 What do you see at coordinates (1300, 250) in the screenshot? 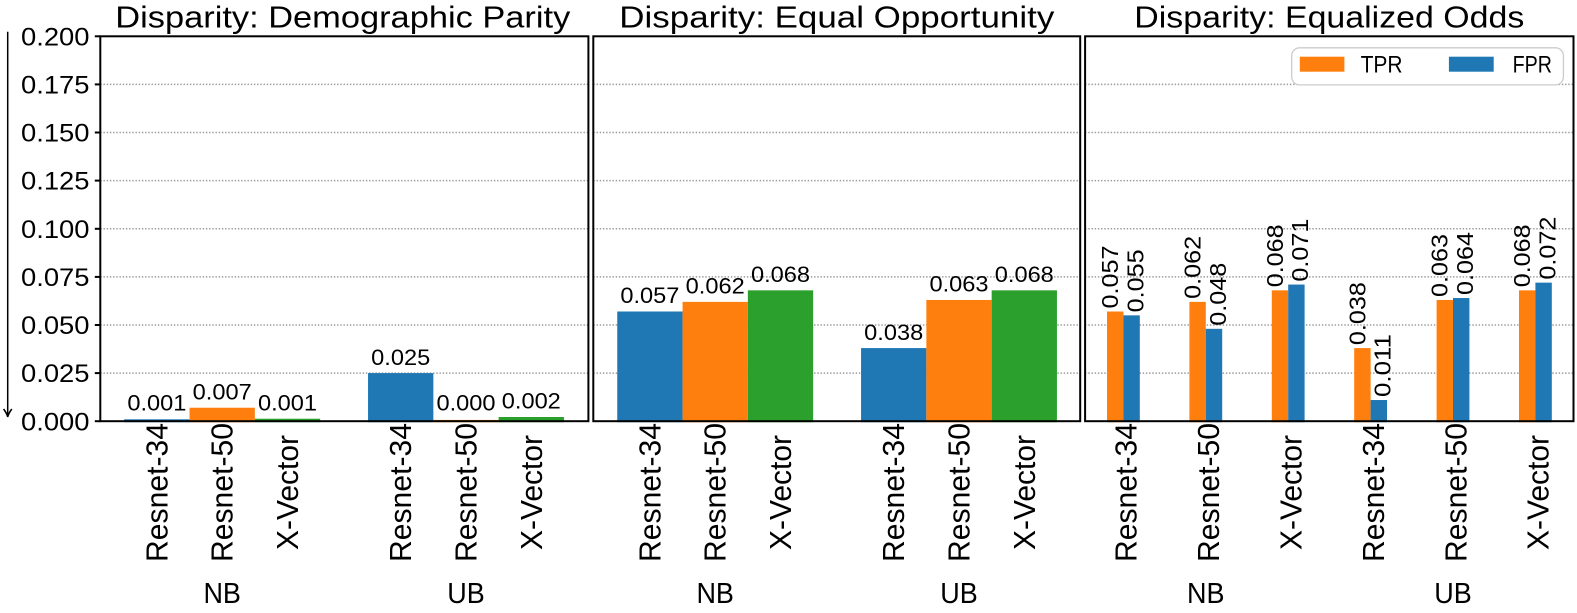
I see `svg-text: 0.071` at bounding box center [1300, 250].